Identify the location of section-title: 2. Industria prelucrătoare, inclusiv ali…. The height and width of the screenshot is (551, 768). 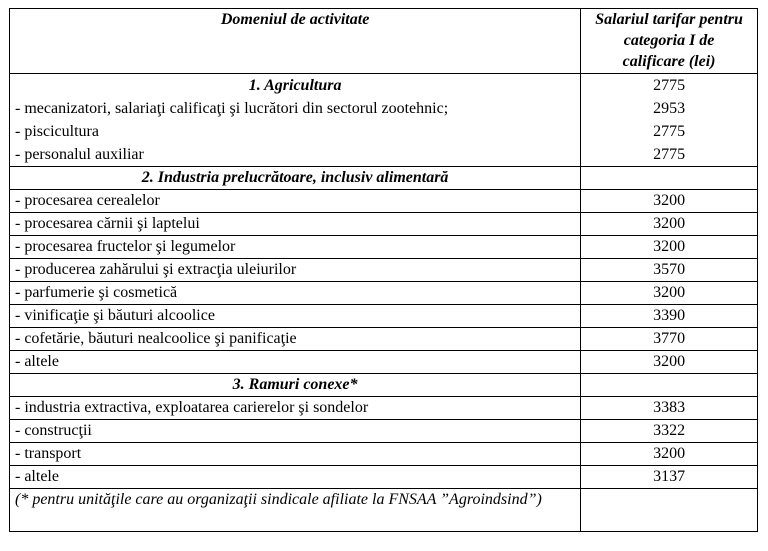
(295, 178).